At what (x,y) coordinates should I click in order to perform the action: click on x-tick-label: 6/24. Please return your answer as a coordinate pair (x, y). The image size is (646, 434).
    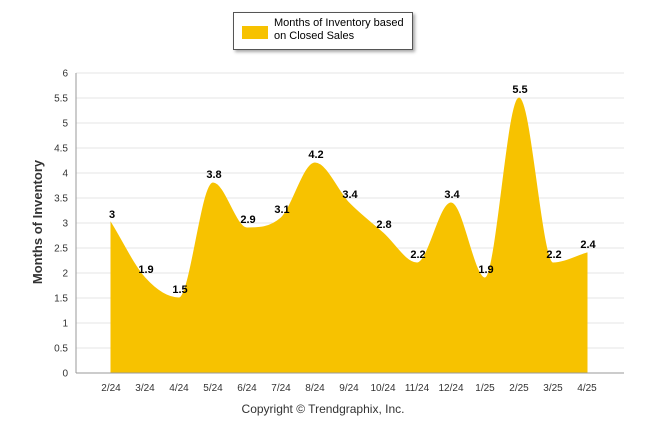
    Looking at the image, I should click on (247, 388).